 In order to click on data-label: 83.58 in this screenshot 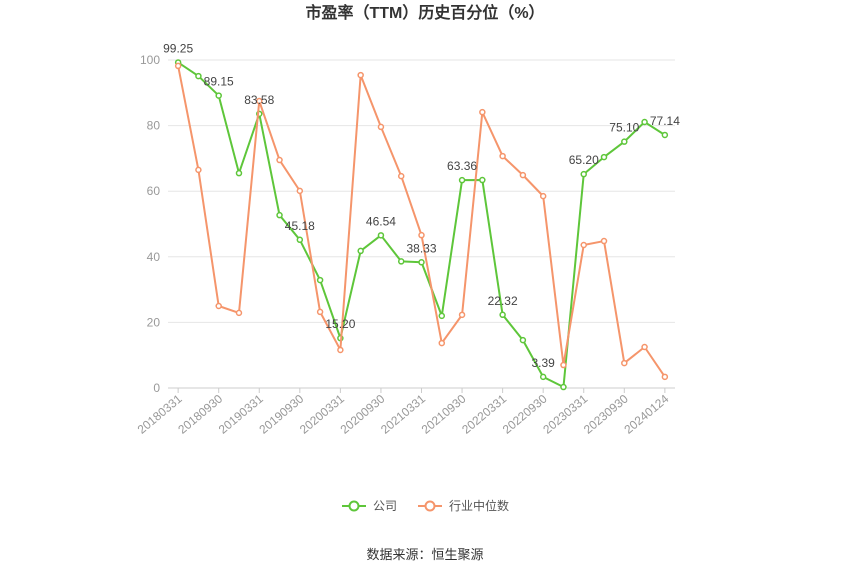, I will do `click(259, 100)`.